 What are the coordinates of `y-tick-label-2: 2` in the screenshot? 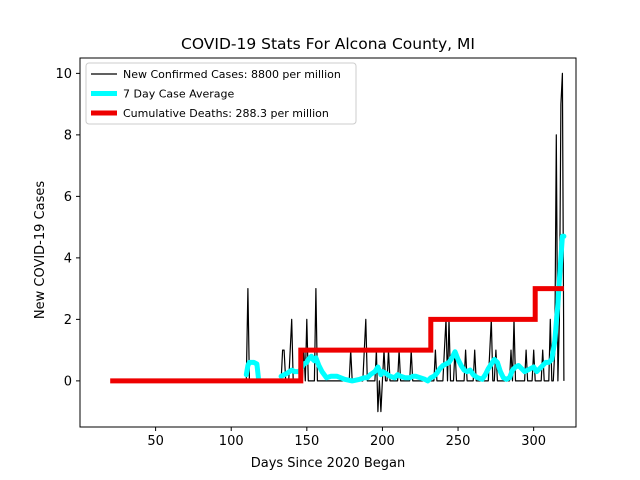 It's located at (68, 320).